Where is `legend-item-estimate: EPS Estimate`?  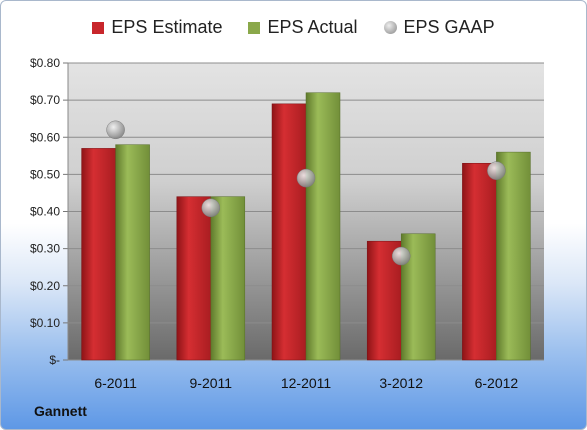 legend-item-estimate: EPS Estimate is located at coordinates (157, 27).